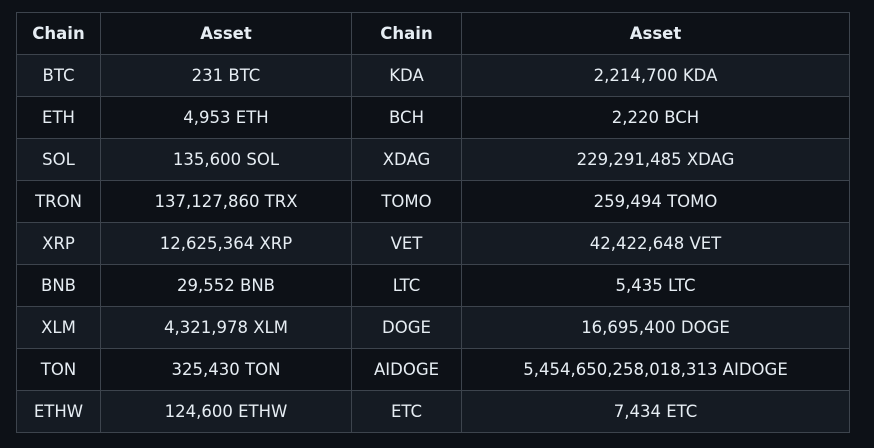 This screenshot has width=874, height=448. Describe the element at coordinates (406, 369) in the screenshot. I see `chain-cell-2: AIDOGE` at that location.